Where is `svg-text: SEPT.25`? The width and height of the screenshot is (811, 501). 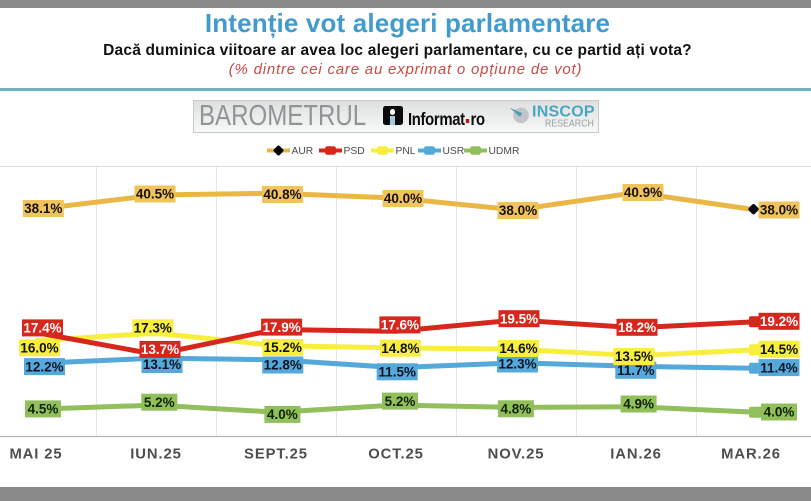 svg-text: SEPT.25 is located at coordinates (276, 455).